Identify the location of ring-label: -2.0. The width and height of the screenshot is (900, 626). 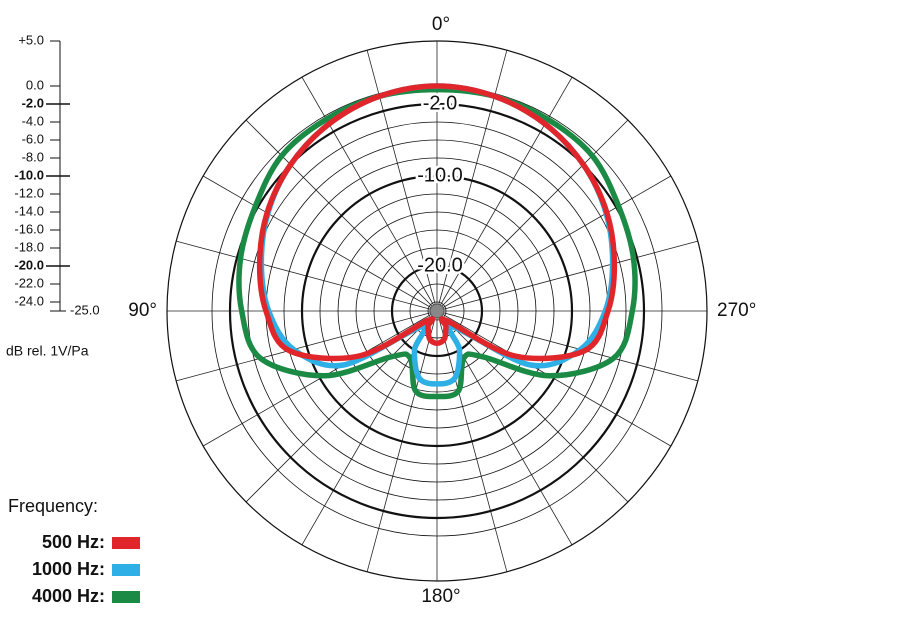
(440, 103).